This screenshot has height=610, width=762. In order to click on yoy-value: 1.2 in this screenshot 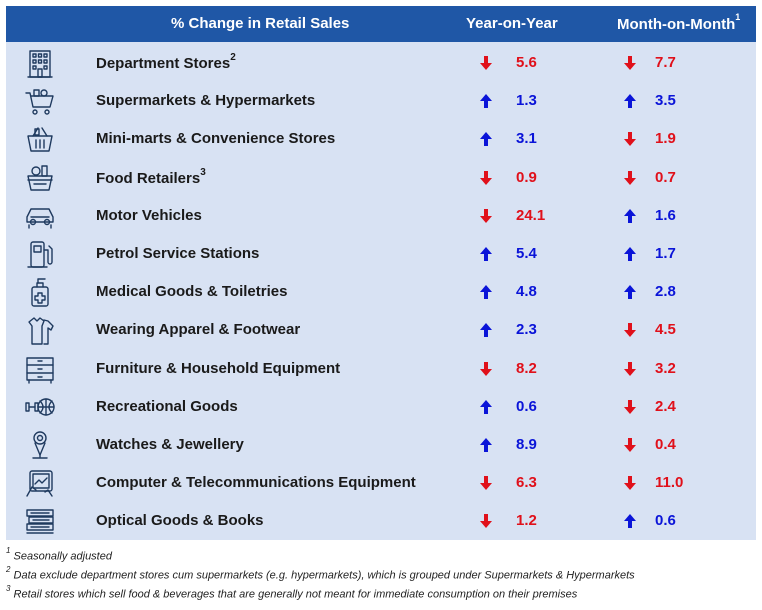, I will do `click(526, 521)`.